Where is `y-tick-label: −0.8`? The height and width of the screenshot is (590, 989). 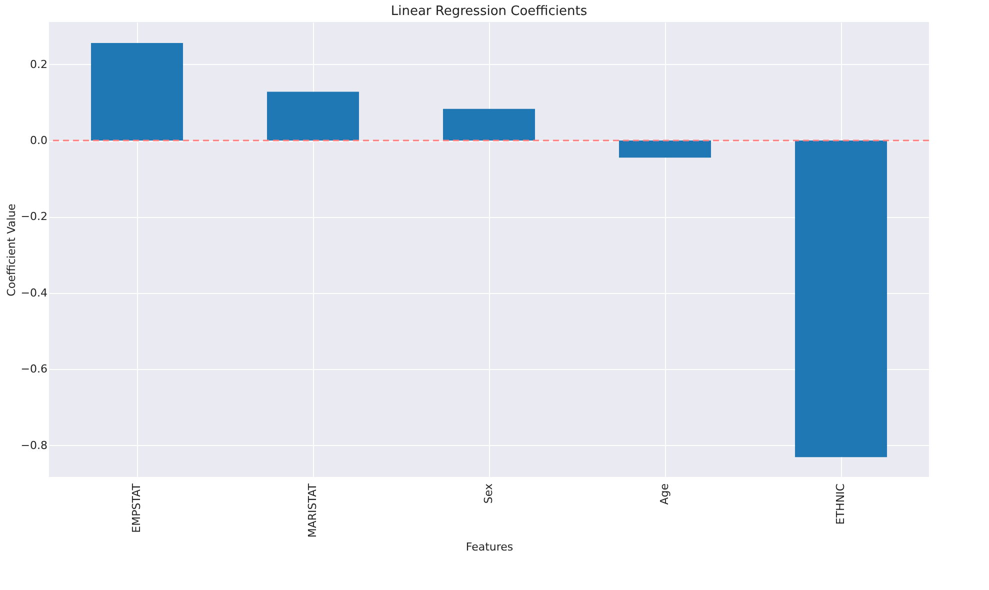 y-tick-label: −0.8 is located at coordinates (34, 445).